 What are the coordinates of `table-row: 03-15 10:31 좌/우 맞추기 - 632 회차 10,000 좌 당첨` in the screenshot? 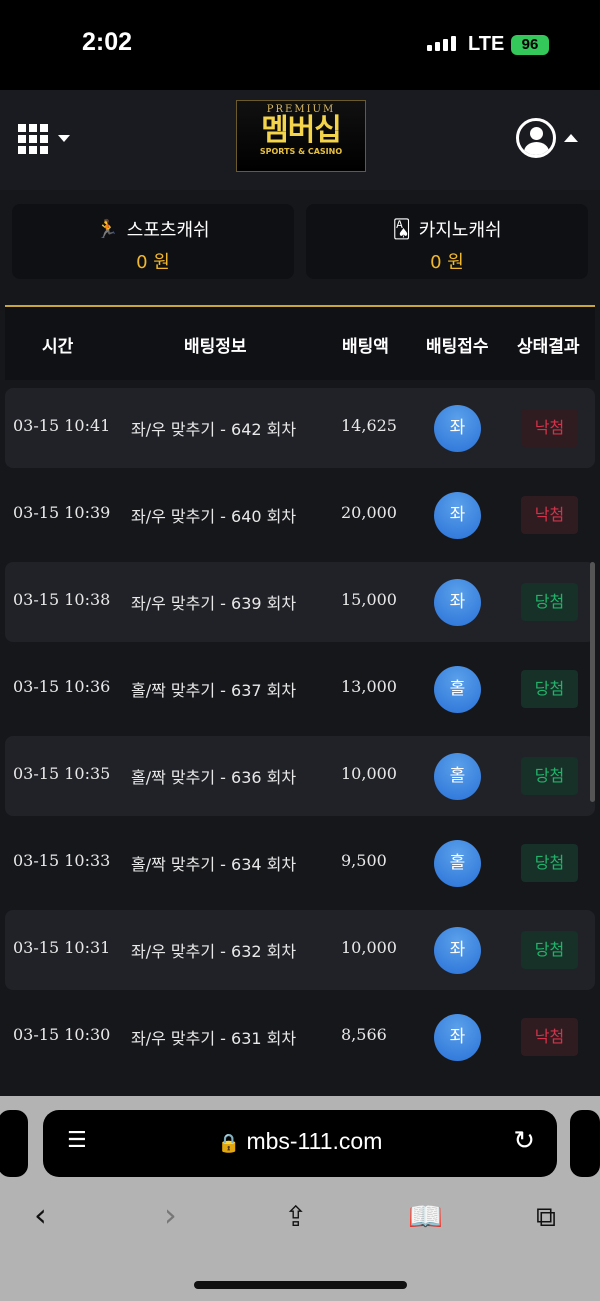 It's located at (300, 950).